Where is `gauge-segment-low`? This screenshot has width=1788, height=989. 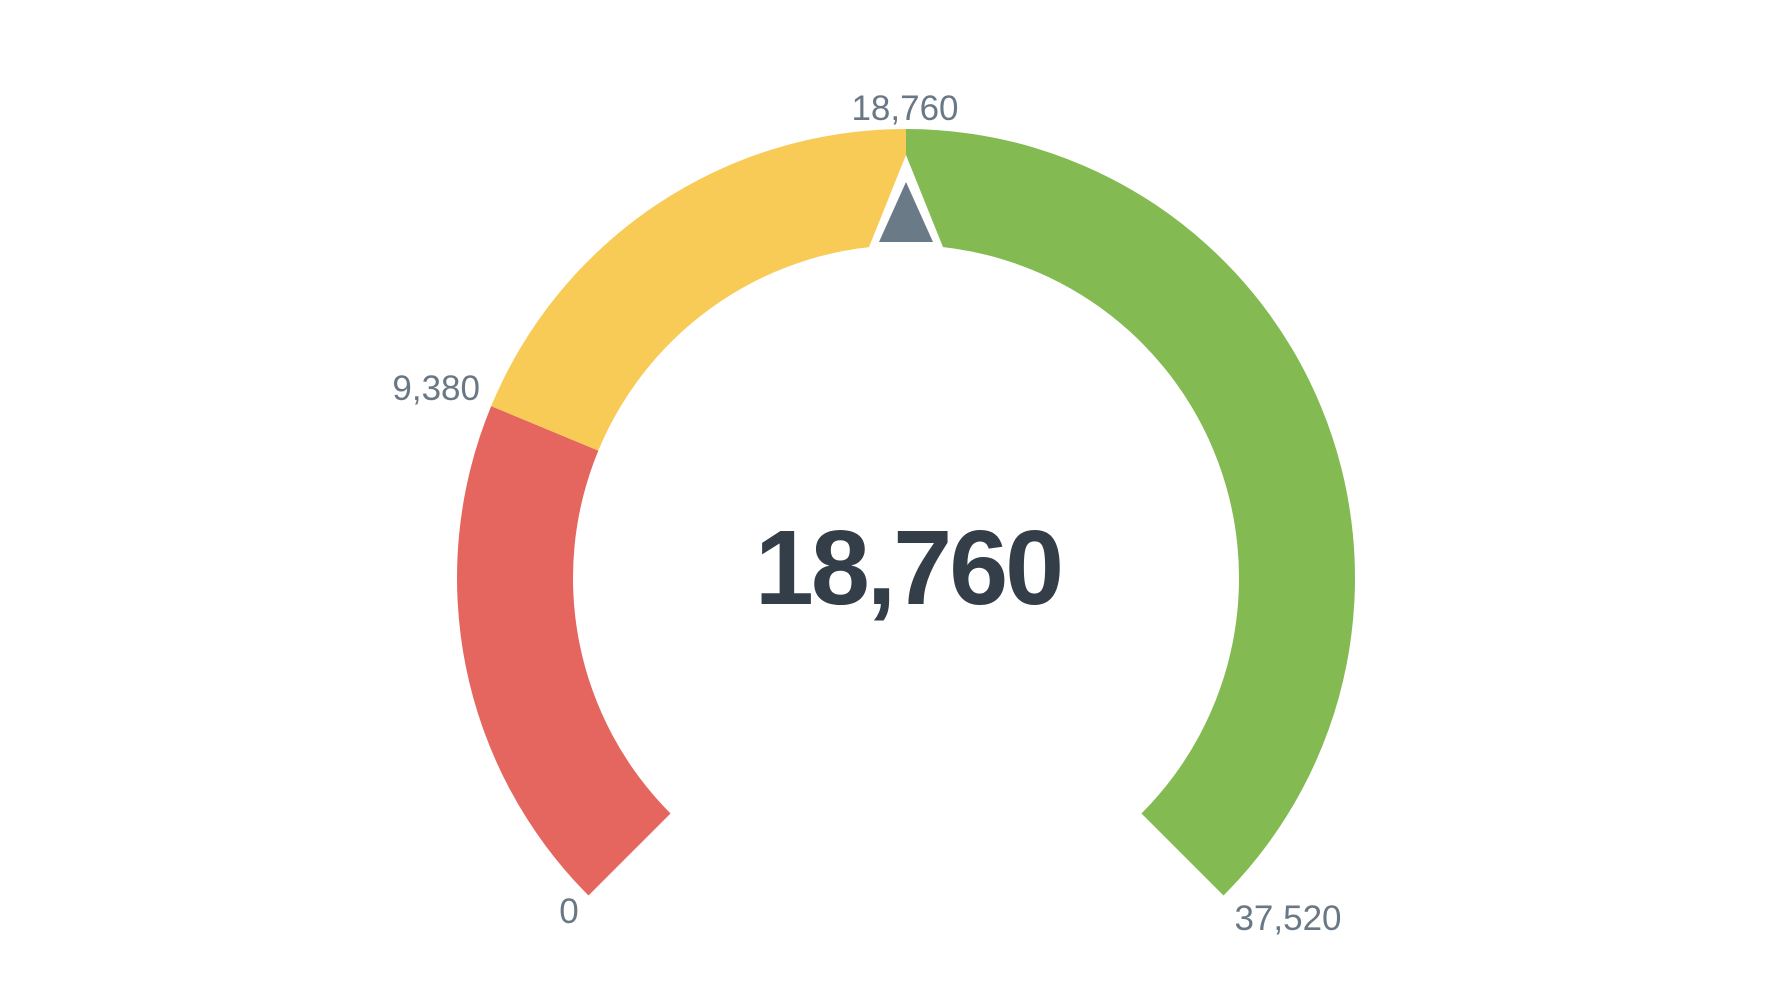
gauge-segment-low is located at coordinates (564, 651).